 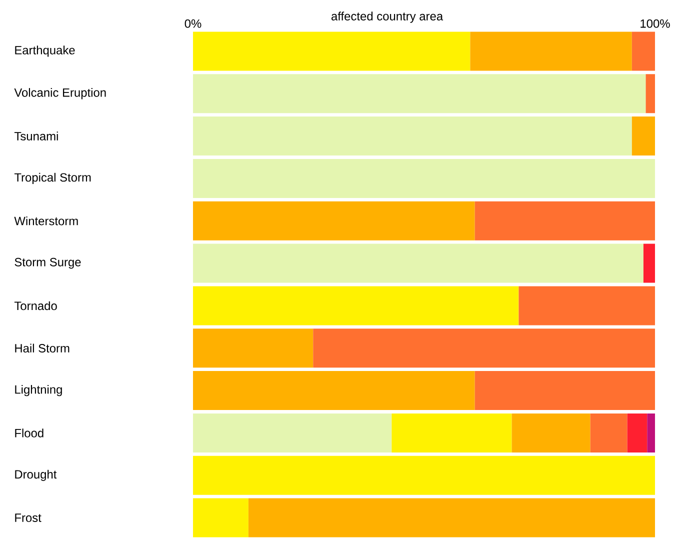 I want to click on y-tick-label: Winterstorm, so click(x=46, y=221).